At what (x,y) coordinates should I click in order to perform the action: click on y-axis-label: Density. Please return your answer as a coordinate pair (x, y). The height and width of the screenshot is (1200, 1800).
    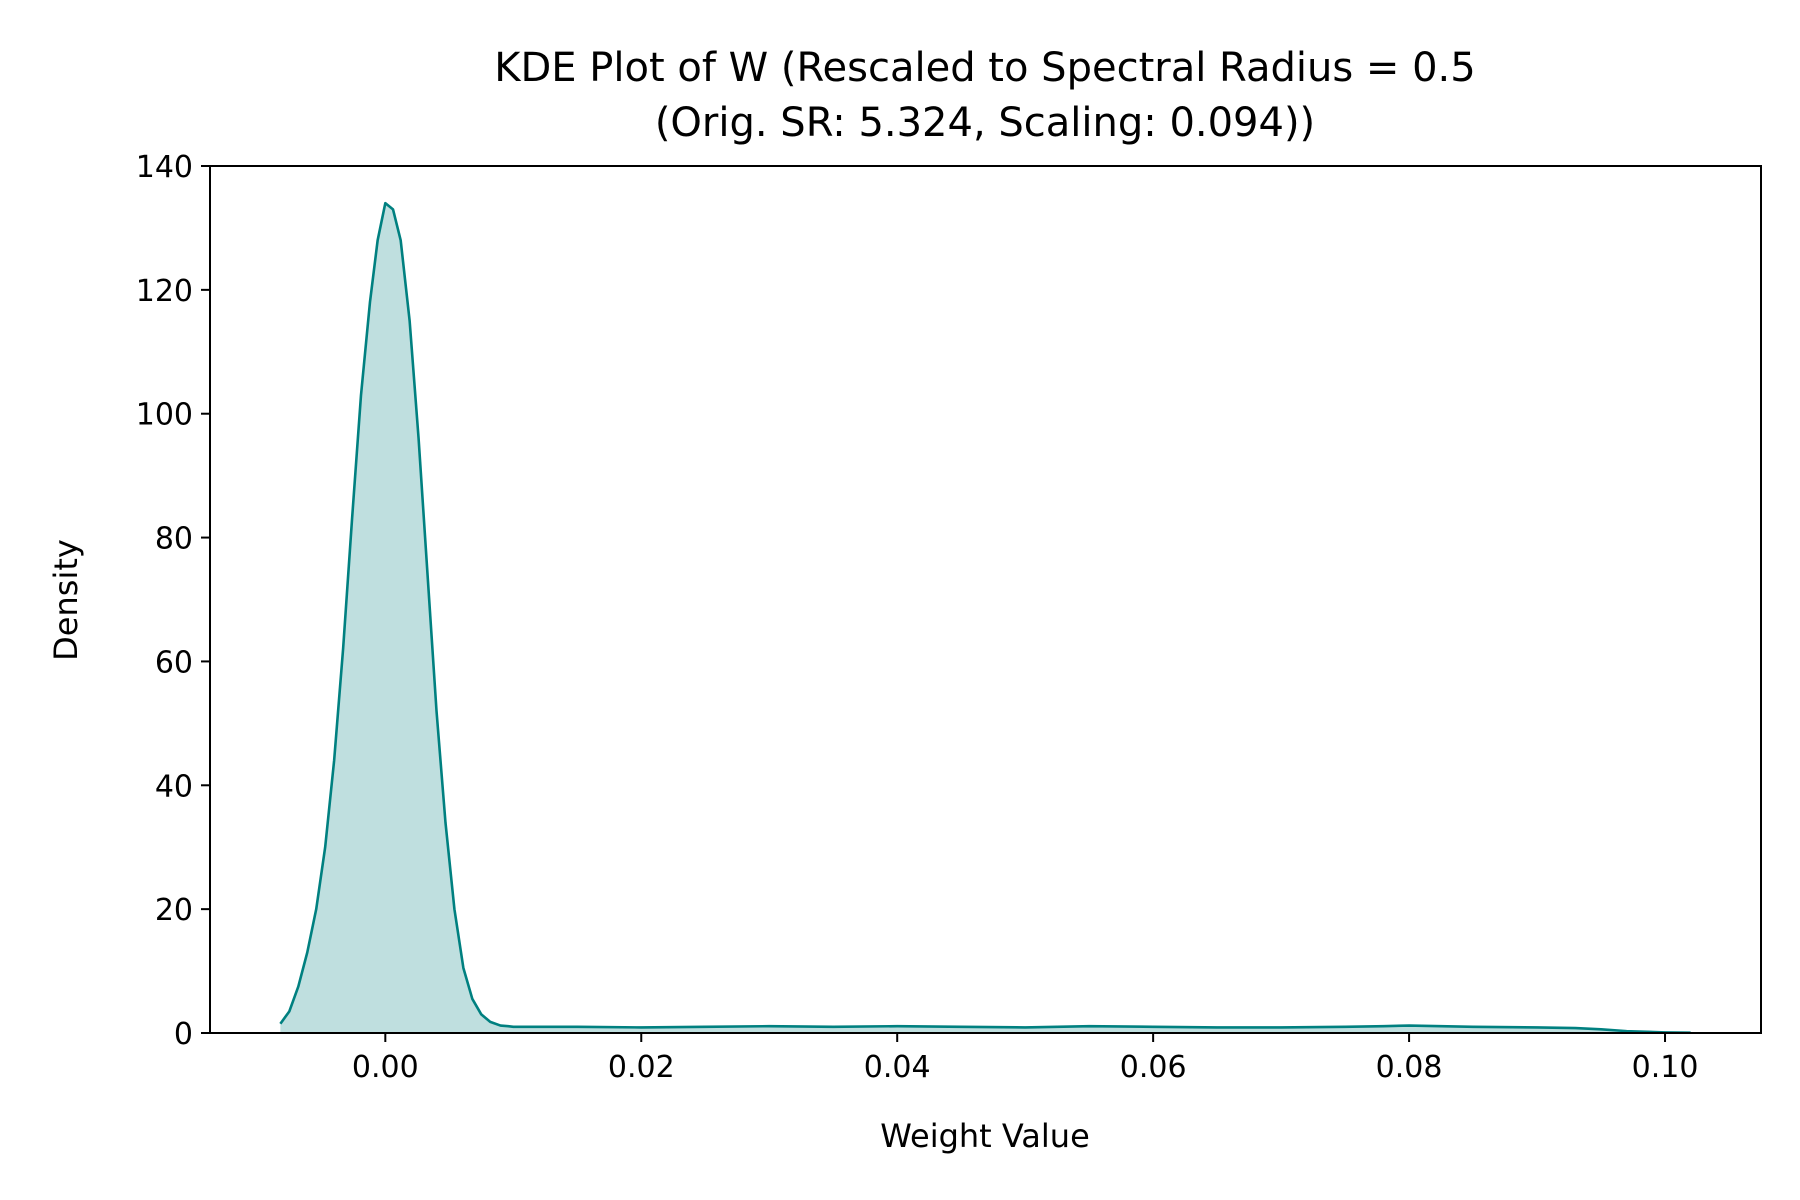
    Looking at the image, I should click on (66, 600).